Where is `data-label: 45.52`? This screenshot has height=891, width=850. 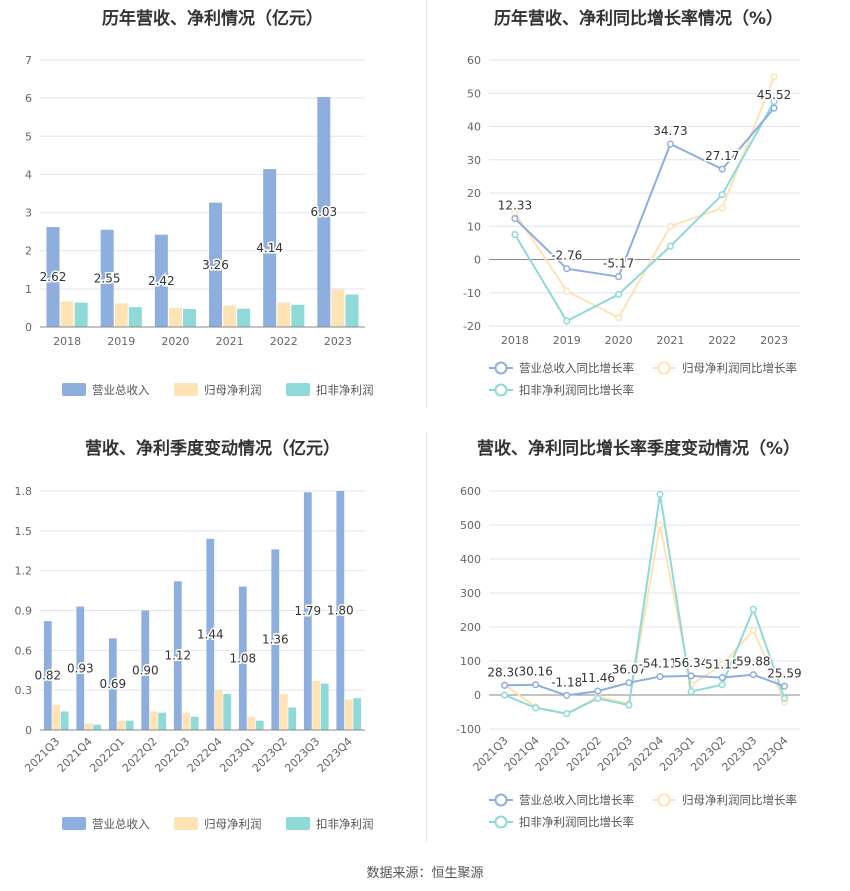
data-label: 45.52 is located at coordinates (774, 95).